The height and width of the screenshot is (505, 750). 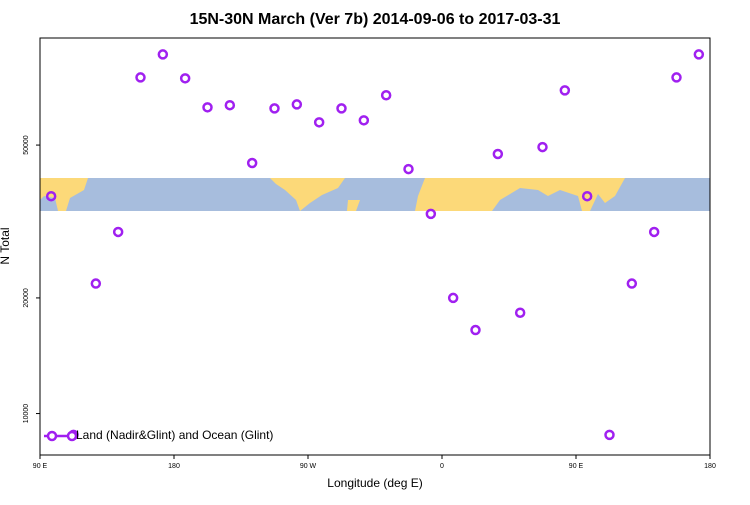 What do you see at coordinates (26, 145) in the screenshot?
I see `y-tick-label: 50000` at bounding box center [26, 145].